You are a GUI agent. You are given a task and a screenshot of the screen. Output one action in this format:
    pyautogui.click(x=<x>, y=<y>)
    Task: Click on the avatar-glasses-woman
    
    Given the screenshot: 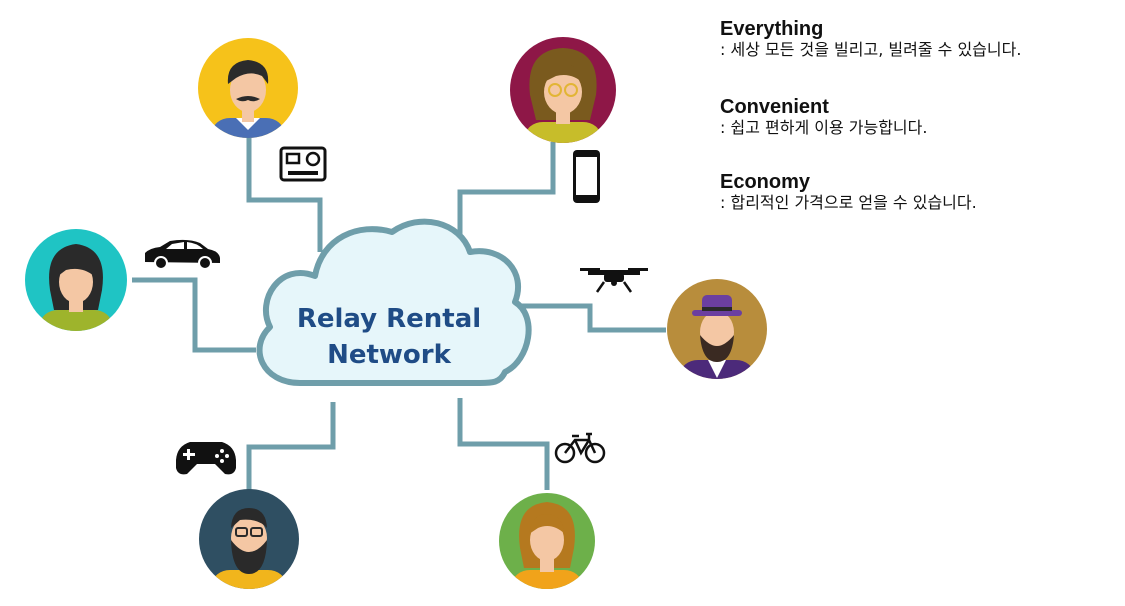 What is the action you would take?
    pyautogui.click(x=563, y=90)
    